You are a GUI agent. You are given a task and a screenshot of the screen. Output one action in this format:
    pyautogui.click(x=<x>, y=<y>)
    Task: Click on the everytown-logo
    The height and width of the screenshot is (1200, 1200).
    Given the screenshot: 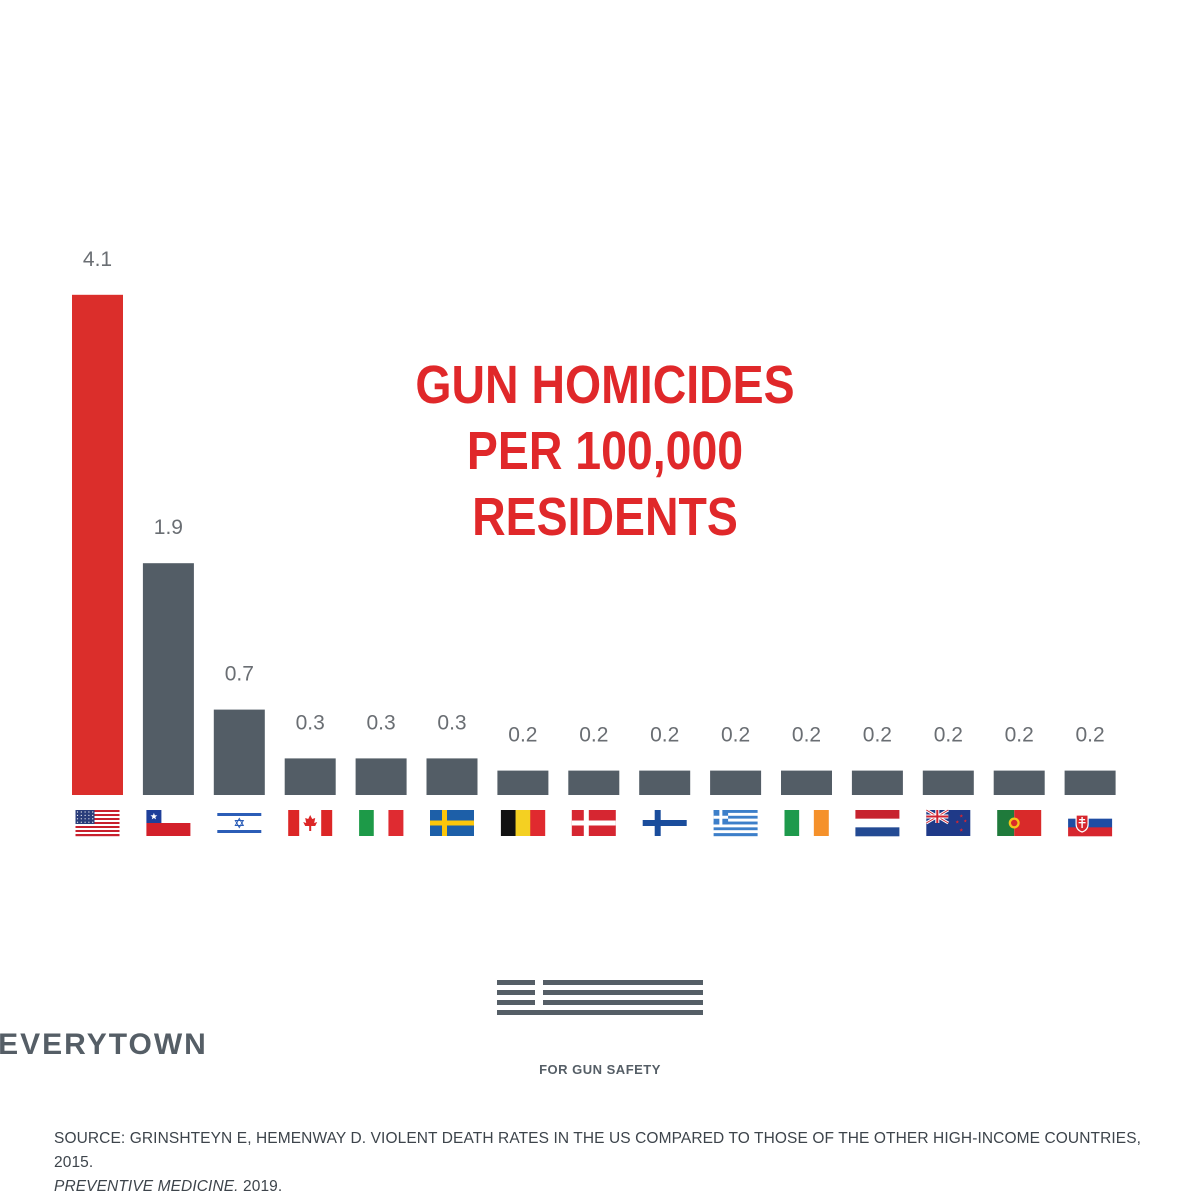 What is the action you would take?
    pyautogui.click(x=600, y=1030)
    